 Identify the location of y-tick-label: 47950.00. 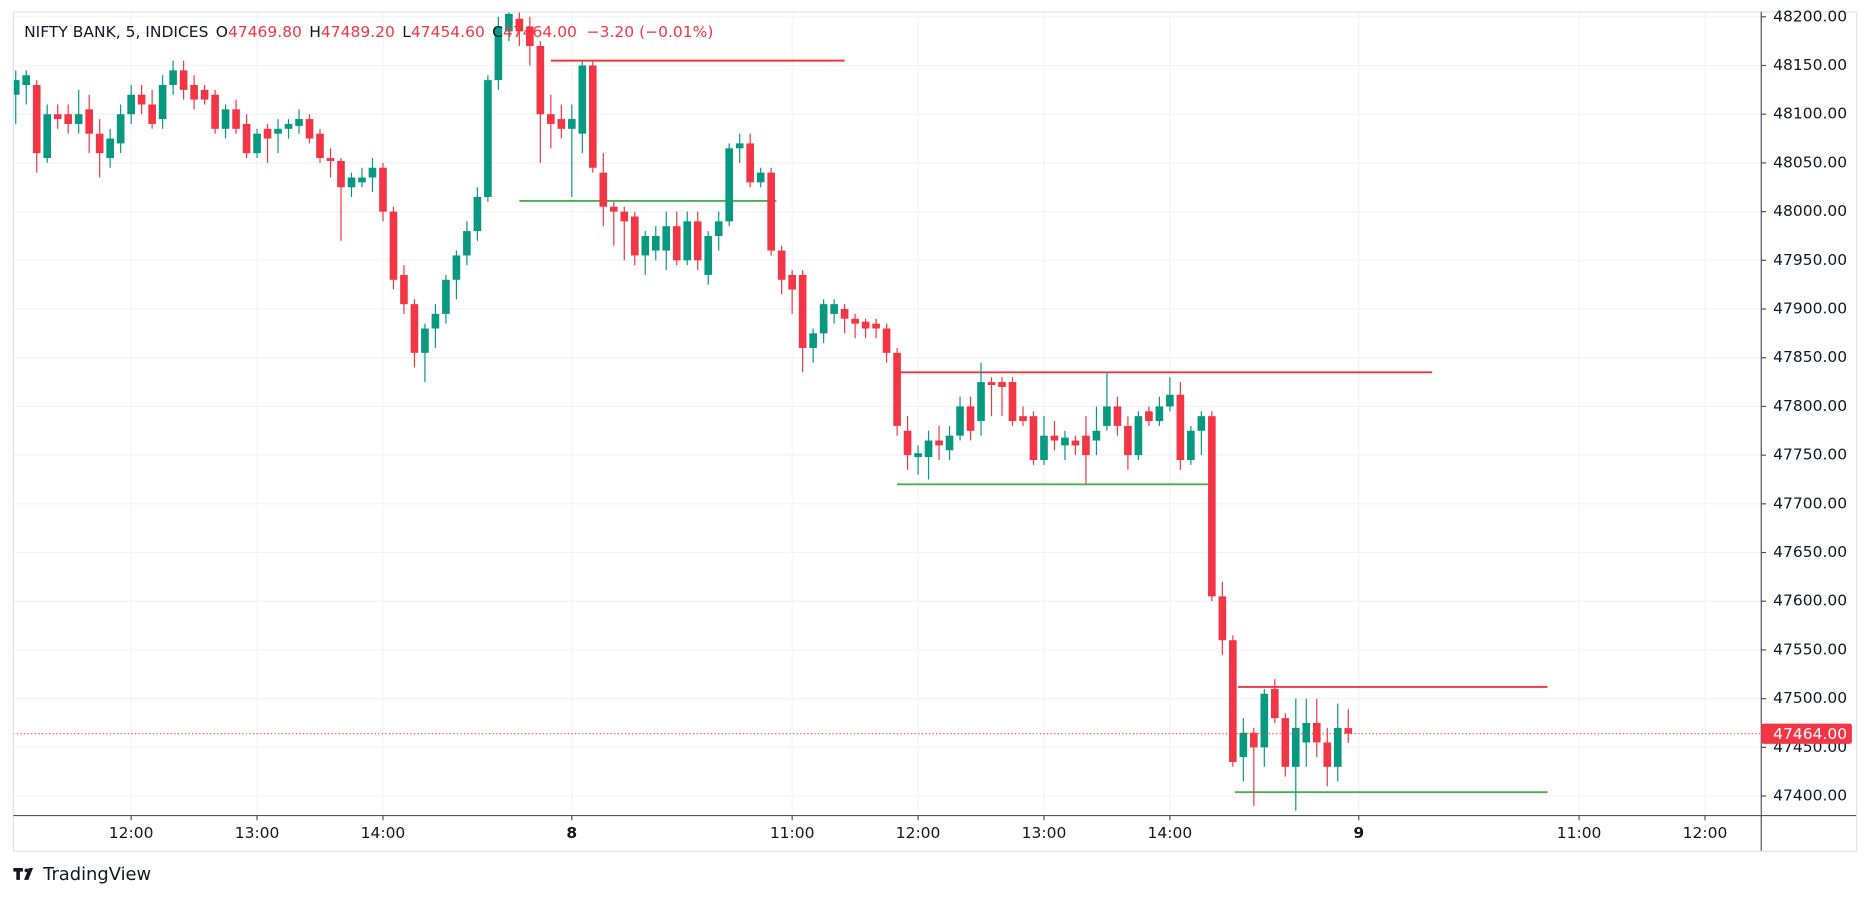
(1810, 260).